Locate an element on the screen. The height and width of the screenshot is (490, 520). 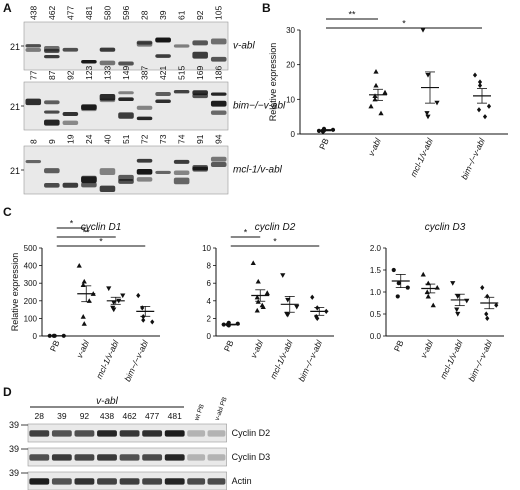
y-tick-label: 10 is located at coordinates (206, 248).